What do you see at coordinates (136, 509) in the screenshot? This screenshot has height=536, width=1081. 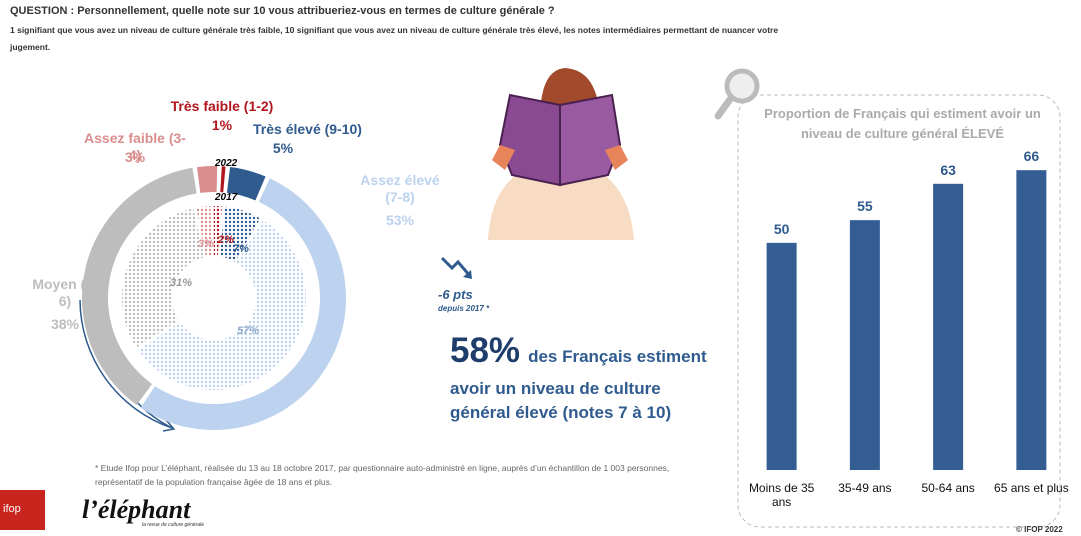 I see `elephant-logo: l’éléphant` at bounding box center [136, 509].